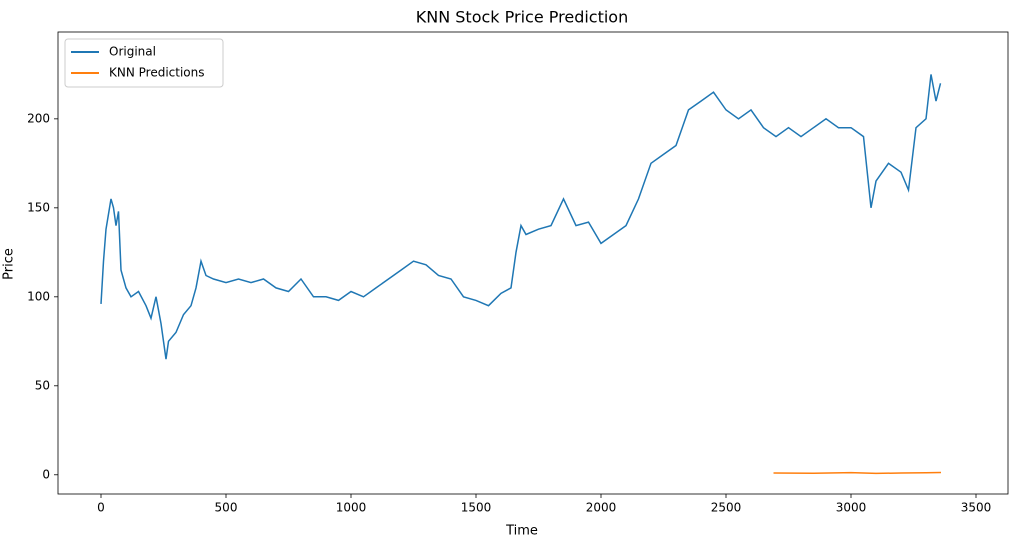 The height and width of the screenshot is (546, 1028). I want to click on x-tick-label: 500, so click(226, 508).